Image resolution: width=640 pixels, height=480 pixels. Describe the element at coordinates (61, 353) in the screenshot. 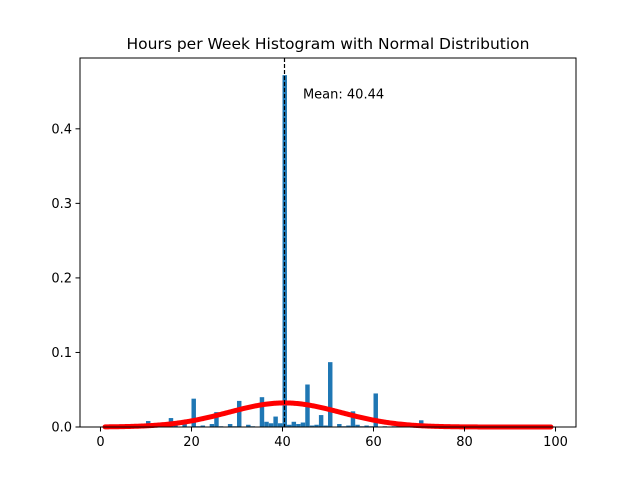

I see `y-tick-label: 0.1` at that location.